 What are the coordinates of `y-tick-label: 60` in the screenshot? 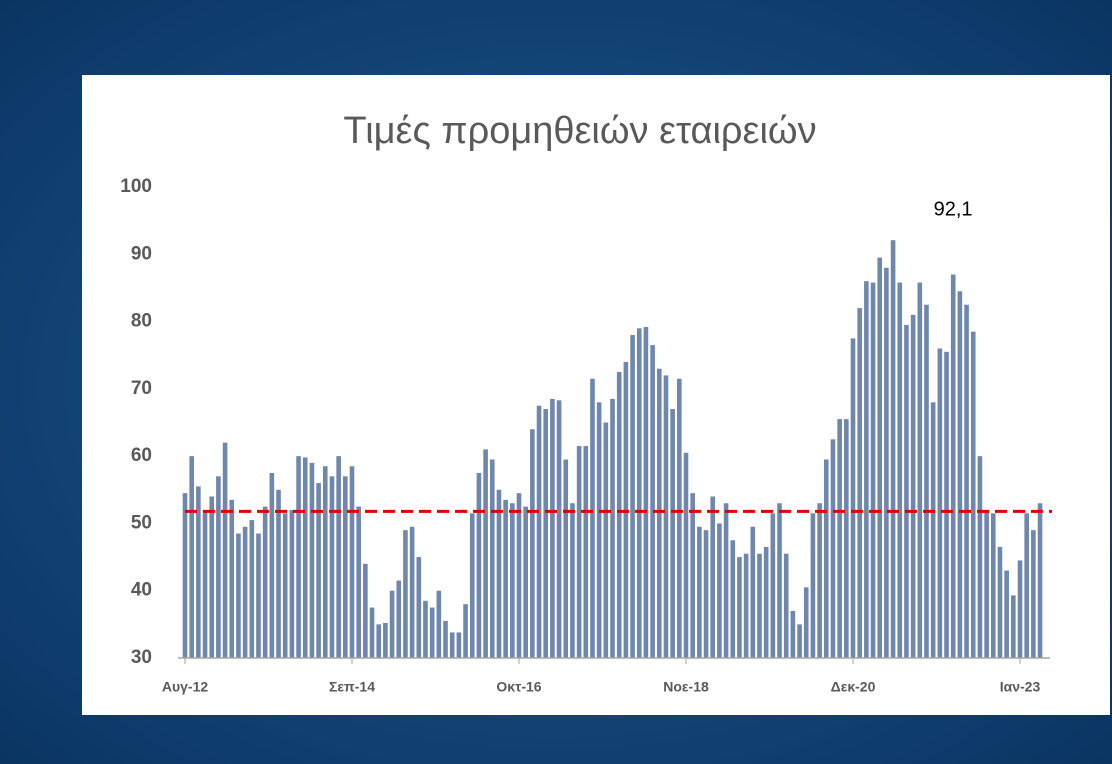 It's located at (141, 455).